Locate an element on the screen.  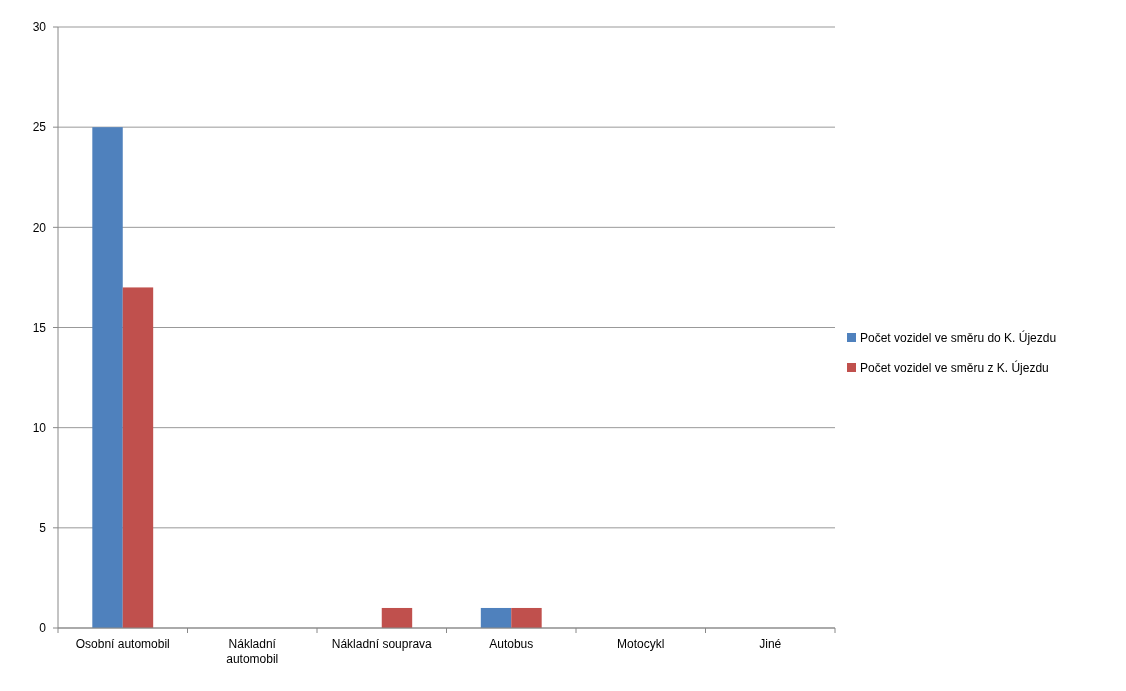
legend-label: Počet vozidel ve směru z K. Újezdu is located at coordinates (954, 368).